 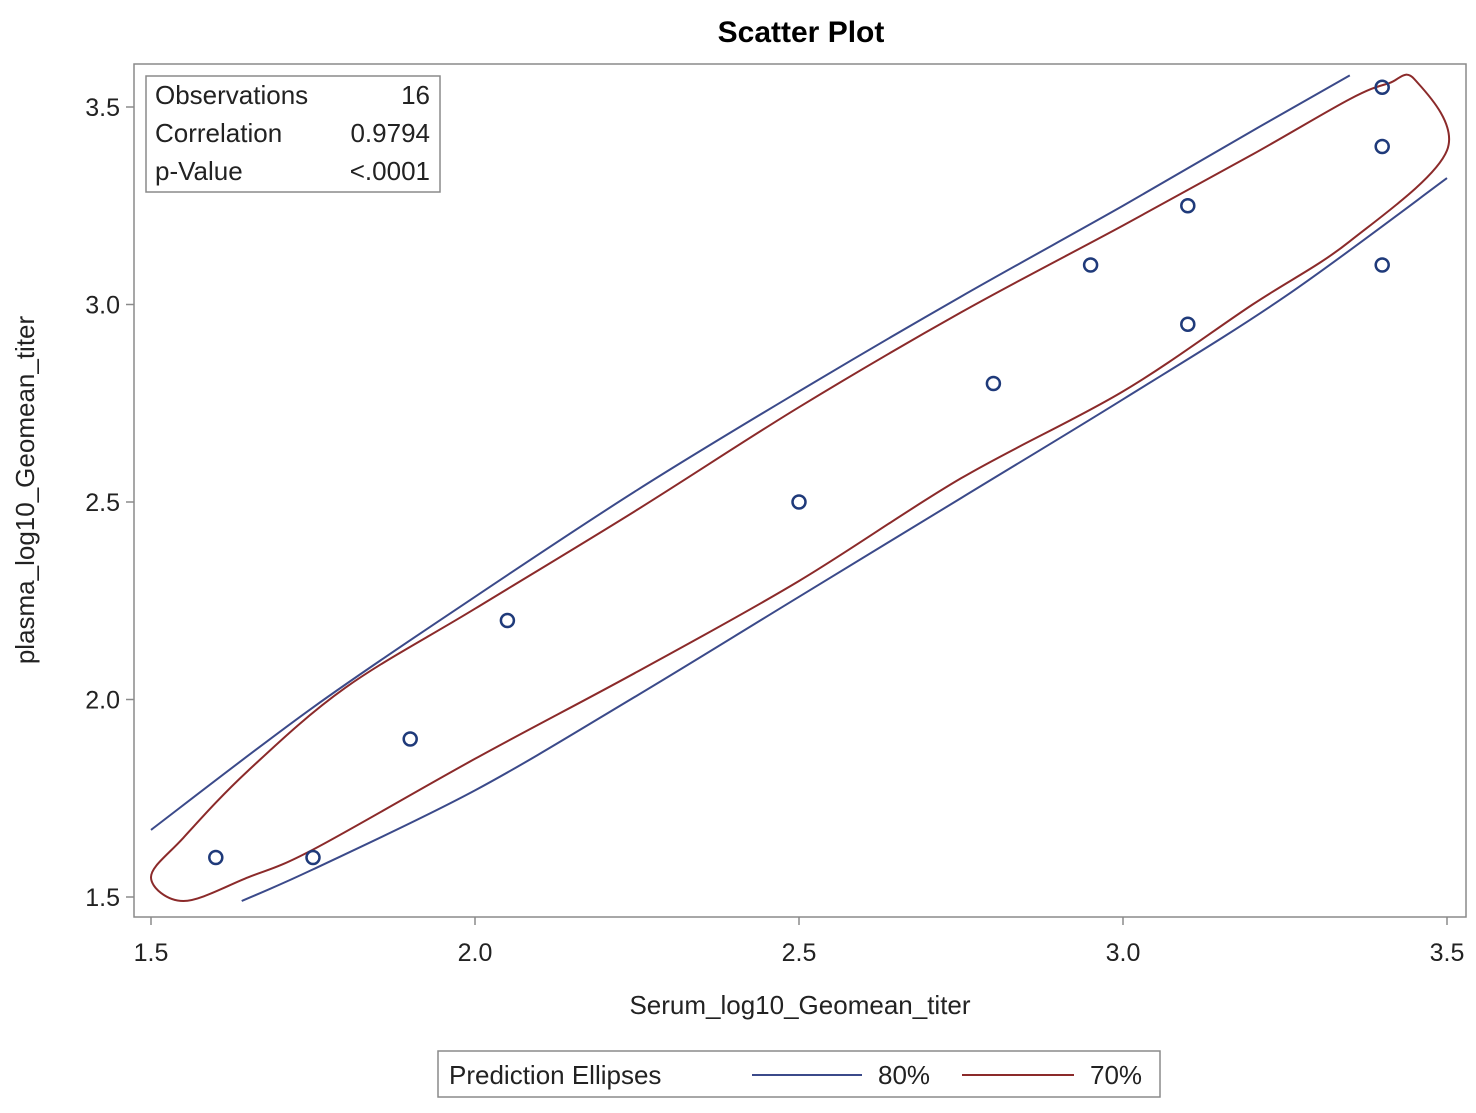 What do you see at coordinates (801, 32) in the screenshot?
I see `chart-title: Scatter Plot` at bounding box center [801, 32].